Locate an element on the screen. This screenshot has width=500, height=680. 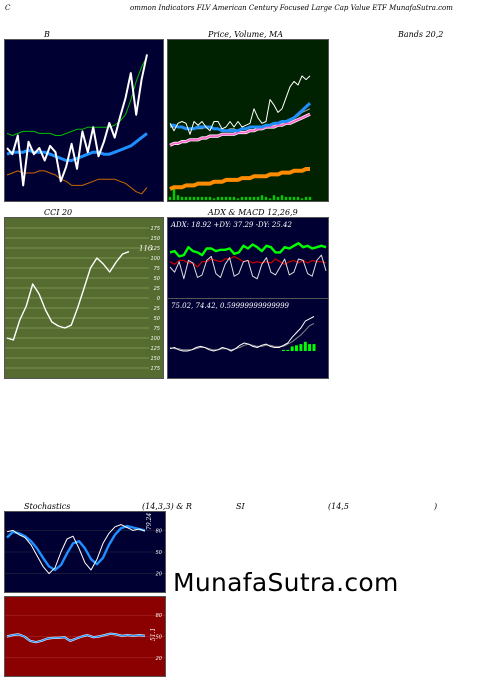
adx-readout: ADX: 18.92 +DY: 37.29 -DY: 25.42 is located at coordinates (231, 225).